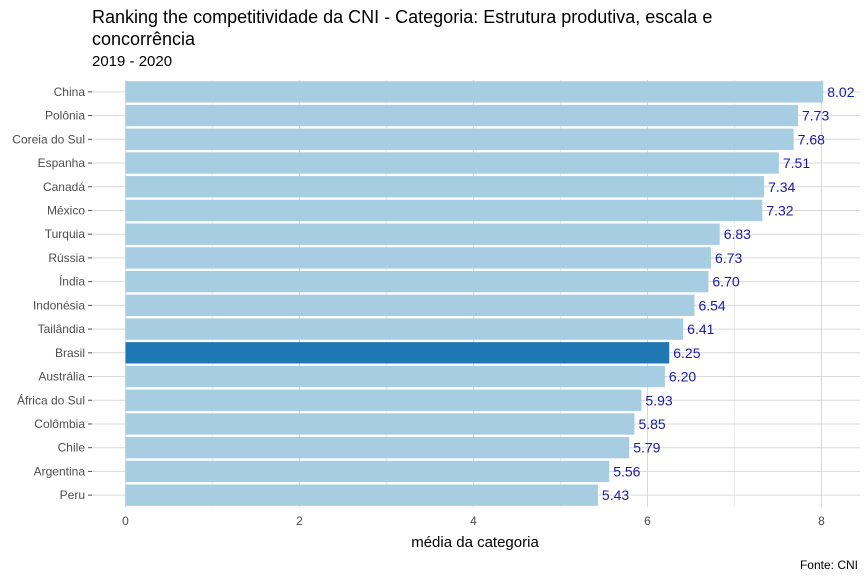 The height and width of the screenshot is (578, 866). I want to click on data-label: 6.25, so click(686, 353).